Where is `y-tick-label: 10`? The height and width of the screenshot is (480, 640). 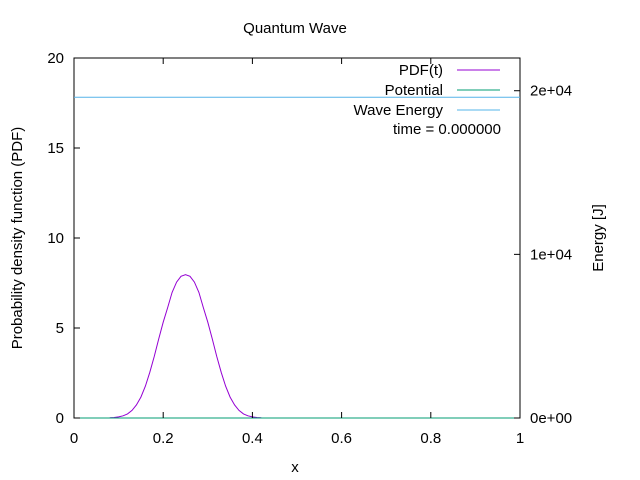 y-tick-label: 10 is located at coordinates (55, 238).